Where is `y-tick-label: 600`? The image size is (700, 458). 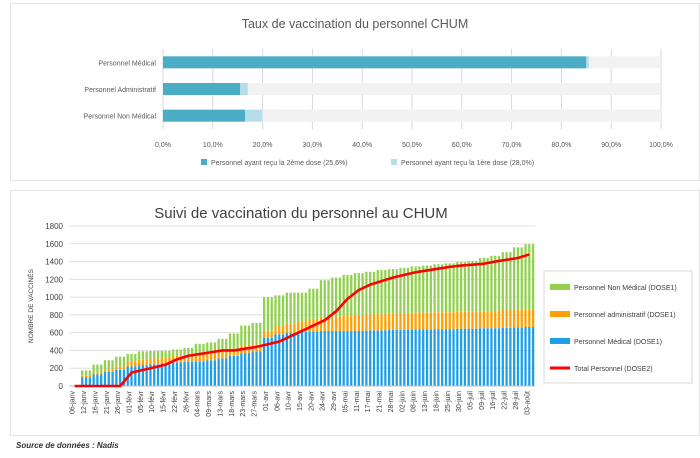 y-tick-label: 600 is located at coordinates (57, 333).